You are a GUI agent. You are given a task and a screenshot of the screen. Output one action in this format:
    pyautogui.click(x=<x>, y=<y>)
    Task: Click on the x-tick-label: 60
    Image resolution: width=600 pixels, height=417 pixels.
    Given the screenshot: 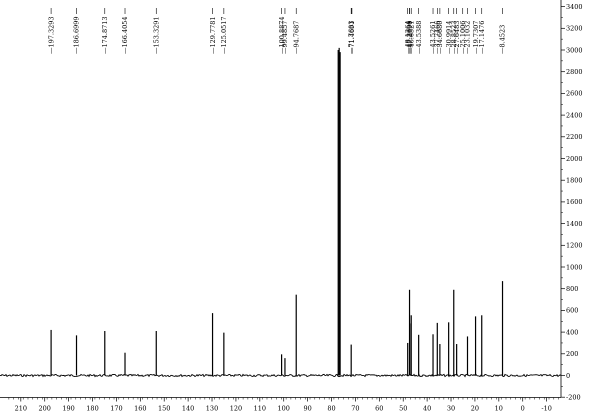 What is the action you would take?
    pyautogui.click(x=379, y=409)
    